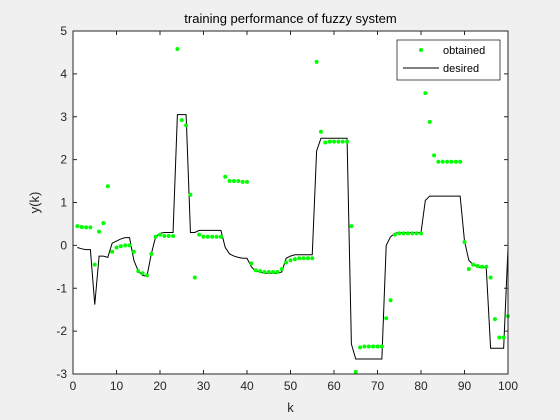  What do you see at coordinates (63, 245) in the screenshot?
I see `y-tick-label: 0` at bounding box center [63, 245].